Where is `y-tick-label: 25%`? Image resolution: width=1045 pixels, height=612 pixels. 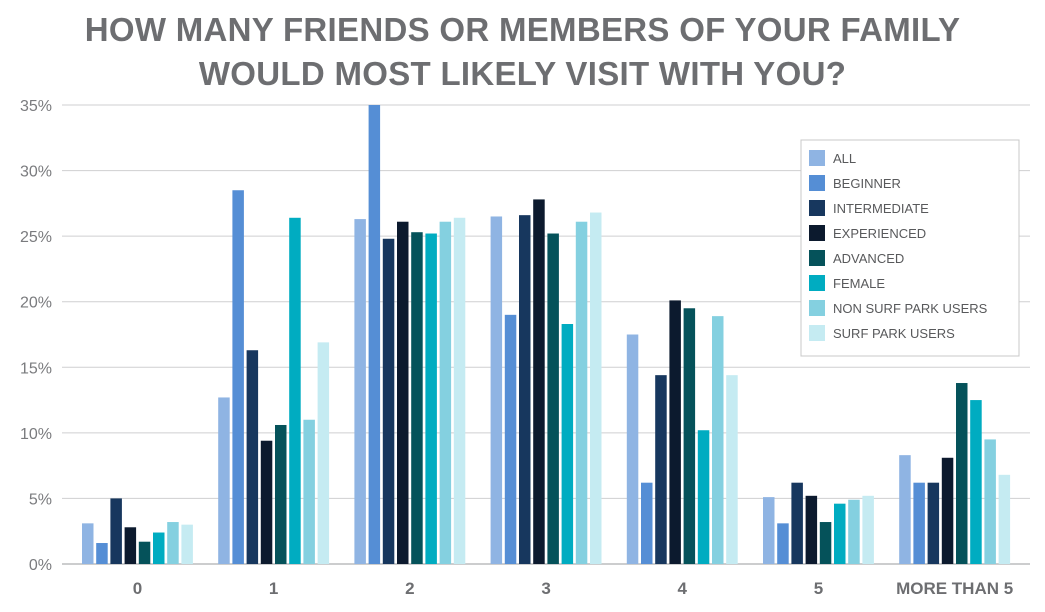 y-tick-label: 25% is located at coordinates (36, 237).